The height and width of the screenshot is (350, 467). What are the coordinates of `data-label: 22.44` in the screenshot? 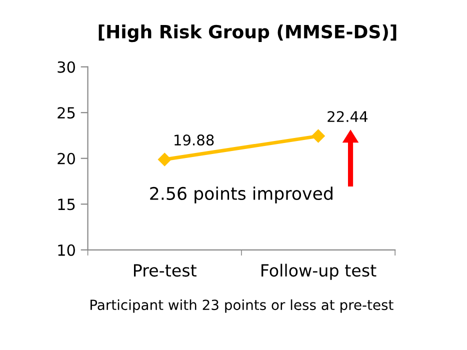 It's located at (348, 116).